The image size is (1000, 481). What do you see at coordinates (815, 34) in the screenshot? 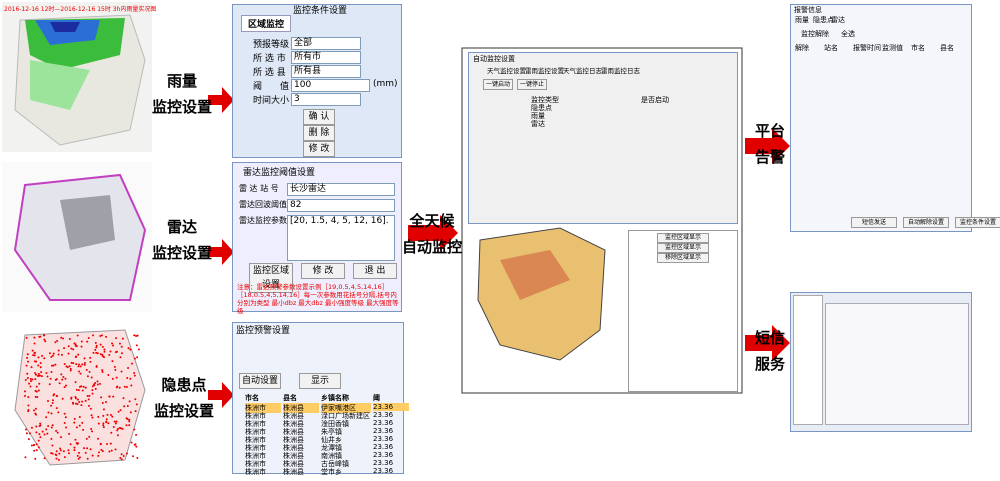
I see `button: 监控解除` at bounding box center [815, 34].